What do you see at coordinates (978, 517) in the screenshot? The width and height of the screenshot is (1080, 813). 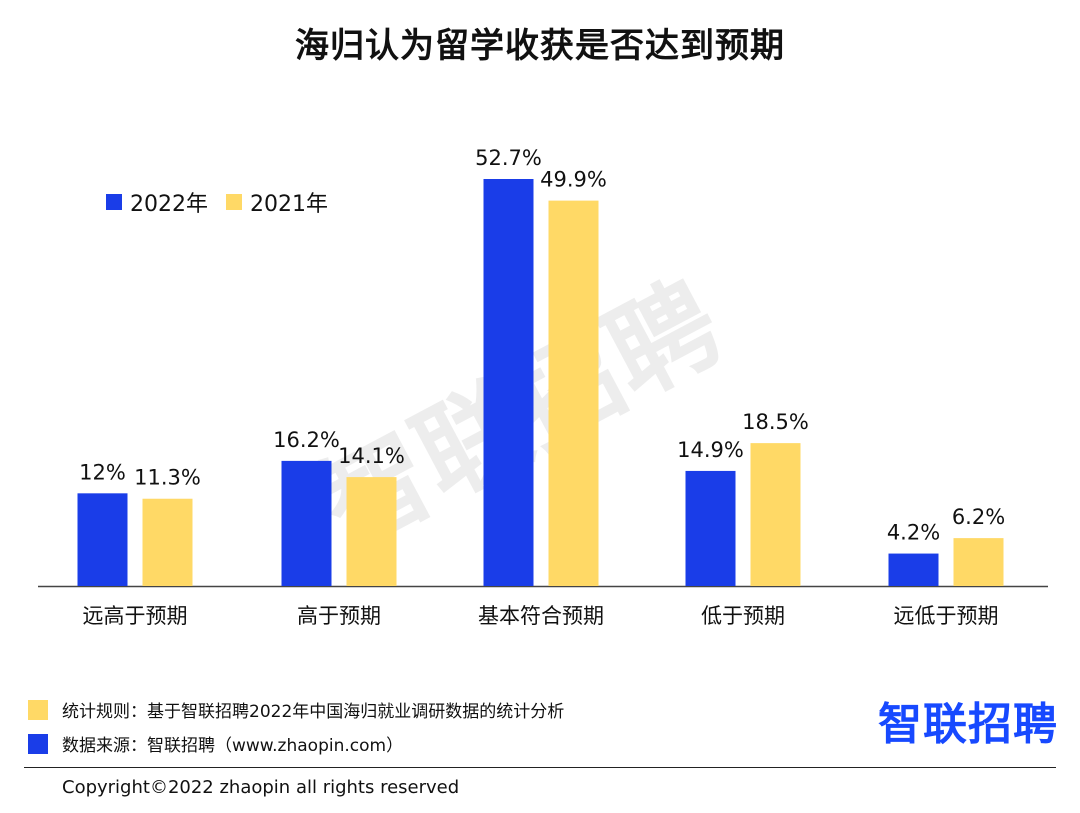 I see `data-label-2021-4: 6.2%` at bounding box center [978, 517].